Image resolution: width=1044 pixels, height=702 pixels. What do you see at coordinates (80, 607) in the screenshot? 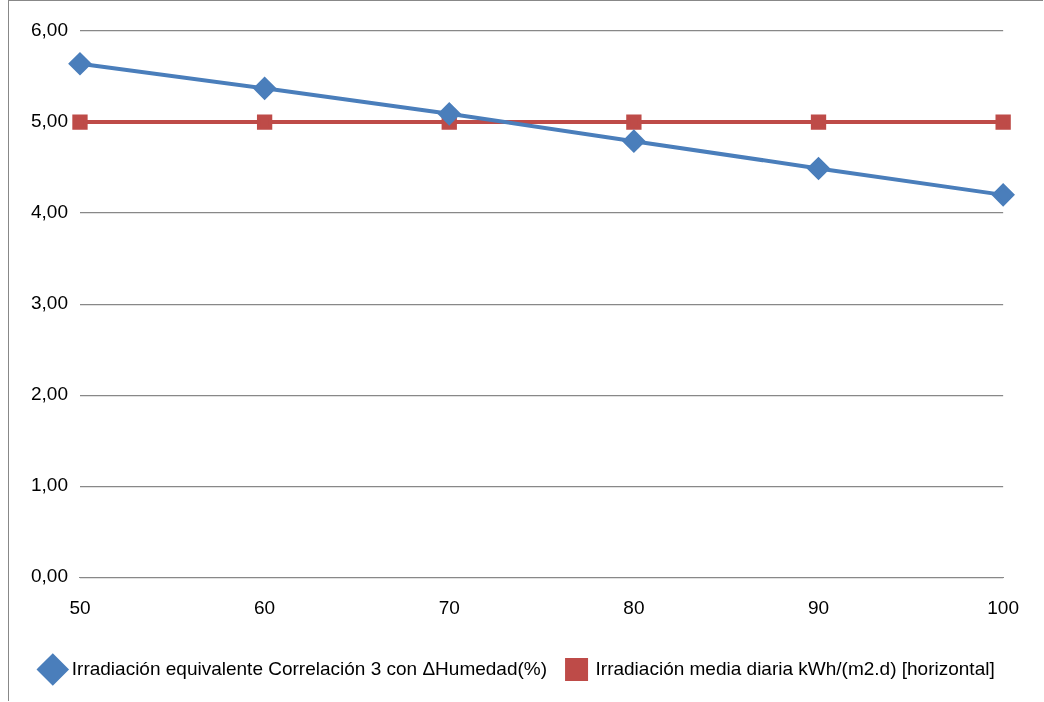
I see `x-tick-label: 50` at bounding box center [80, 607].